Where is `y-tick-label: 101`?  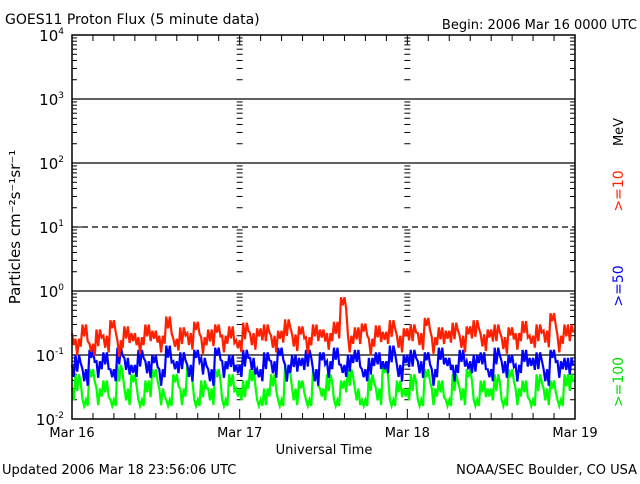
y-tick-label: 101 is located at coordinates (51, 228).